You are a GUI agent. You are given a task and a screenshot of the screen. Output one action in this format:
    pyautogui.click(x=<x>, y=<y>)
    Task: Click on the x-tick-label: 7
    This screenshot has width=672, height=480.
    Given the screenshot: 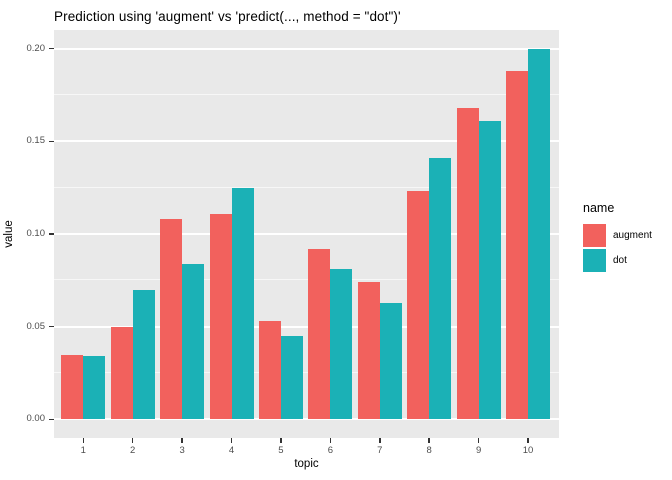 What is the action you would take?
    pyautogui.click(x=380, y=450)
    